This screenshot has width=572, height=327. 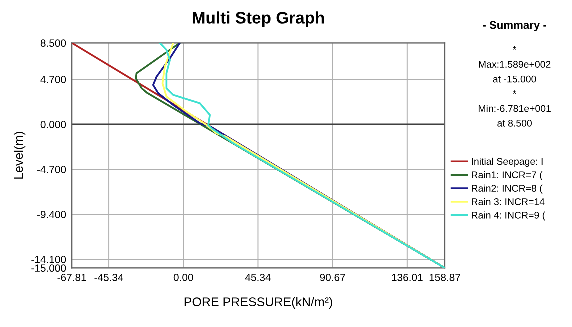 I want to click on y-tick-label: -9.400, so click(x=51, y=214).